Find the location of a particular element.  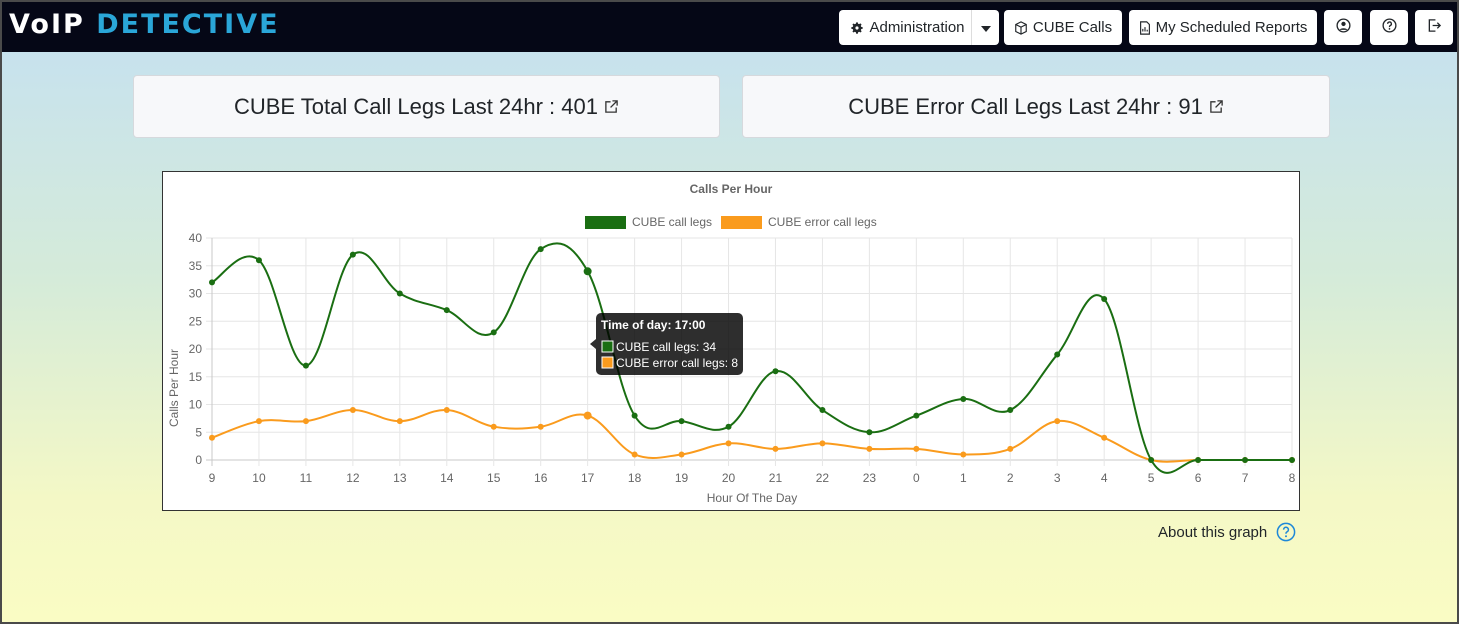

tooltip-box is located at coordinates (669, 344).